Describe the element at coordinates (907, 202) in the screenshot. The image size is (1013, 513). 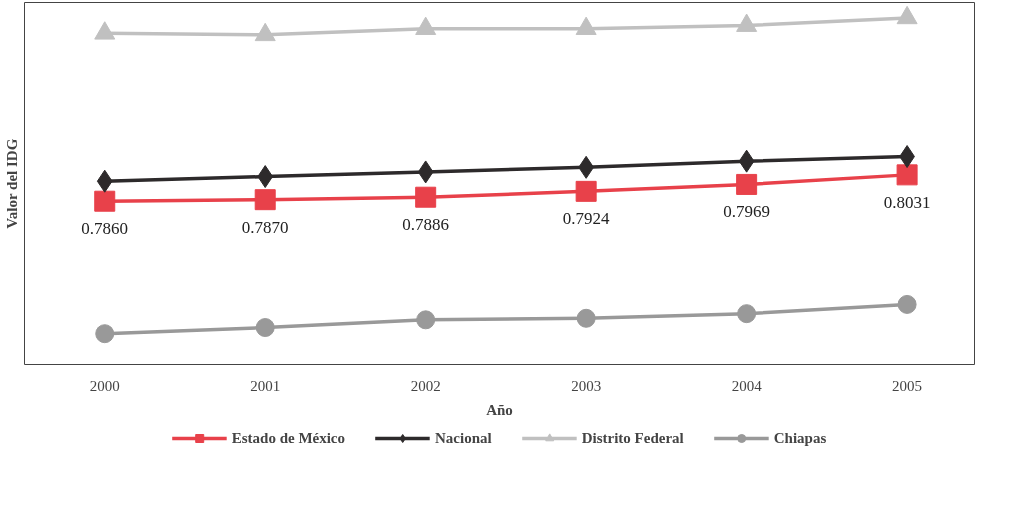
I see `data-label: 0.8031` at that location.